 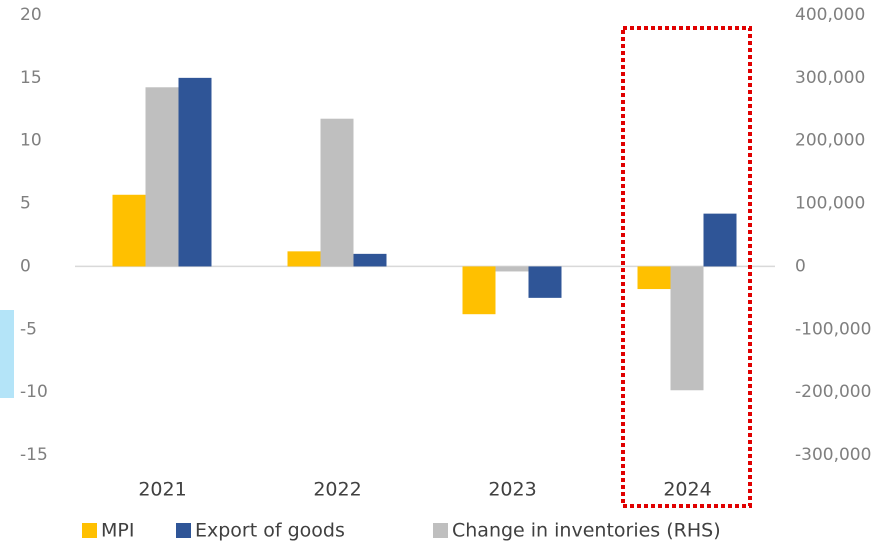 What do you see at coordinates (830, 15) in the screenshot?
I see `y2-tick-label: 400,000` at bounding box center [830, 15].